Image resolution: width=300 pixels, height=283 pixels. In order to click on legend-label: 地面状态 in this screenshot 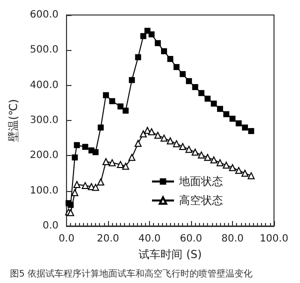, I will do `click(200, 181)`.